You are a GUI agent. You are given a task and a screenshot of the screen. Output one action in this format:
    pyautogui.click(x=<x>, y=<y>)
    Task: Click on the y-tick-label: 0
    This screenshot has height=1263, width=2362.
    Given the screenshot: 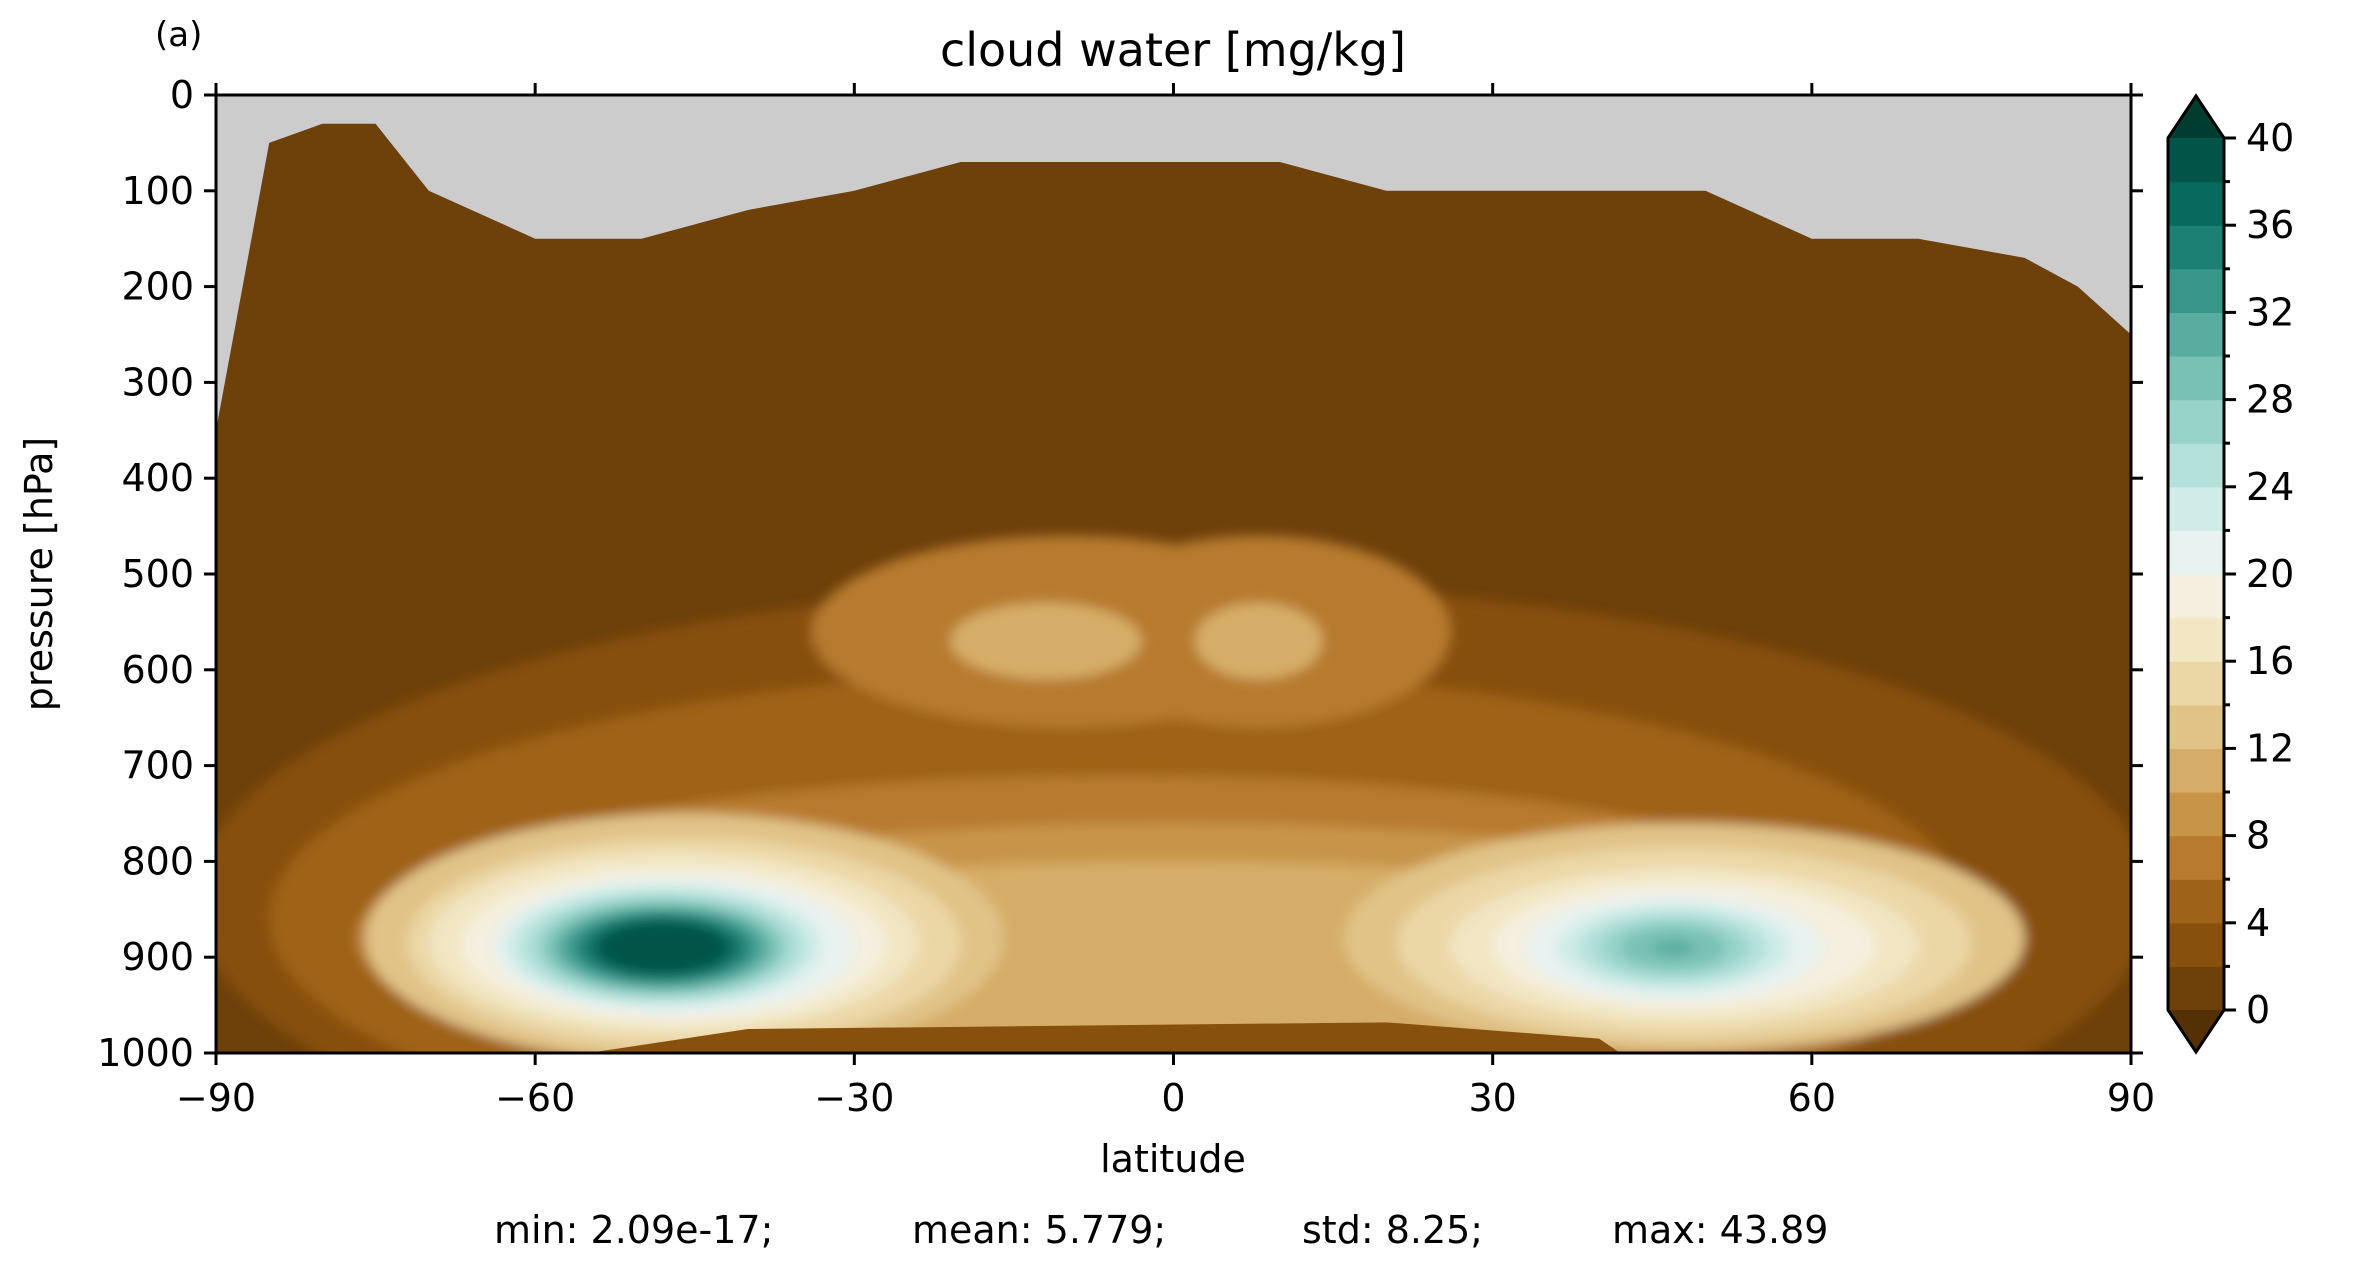 What is the action you would take?
    pyautogui.click(x=182, y=95)
    